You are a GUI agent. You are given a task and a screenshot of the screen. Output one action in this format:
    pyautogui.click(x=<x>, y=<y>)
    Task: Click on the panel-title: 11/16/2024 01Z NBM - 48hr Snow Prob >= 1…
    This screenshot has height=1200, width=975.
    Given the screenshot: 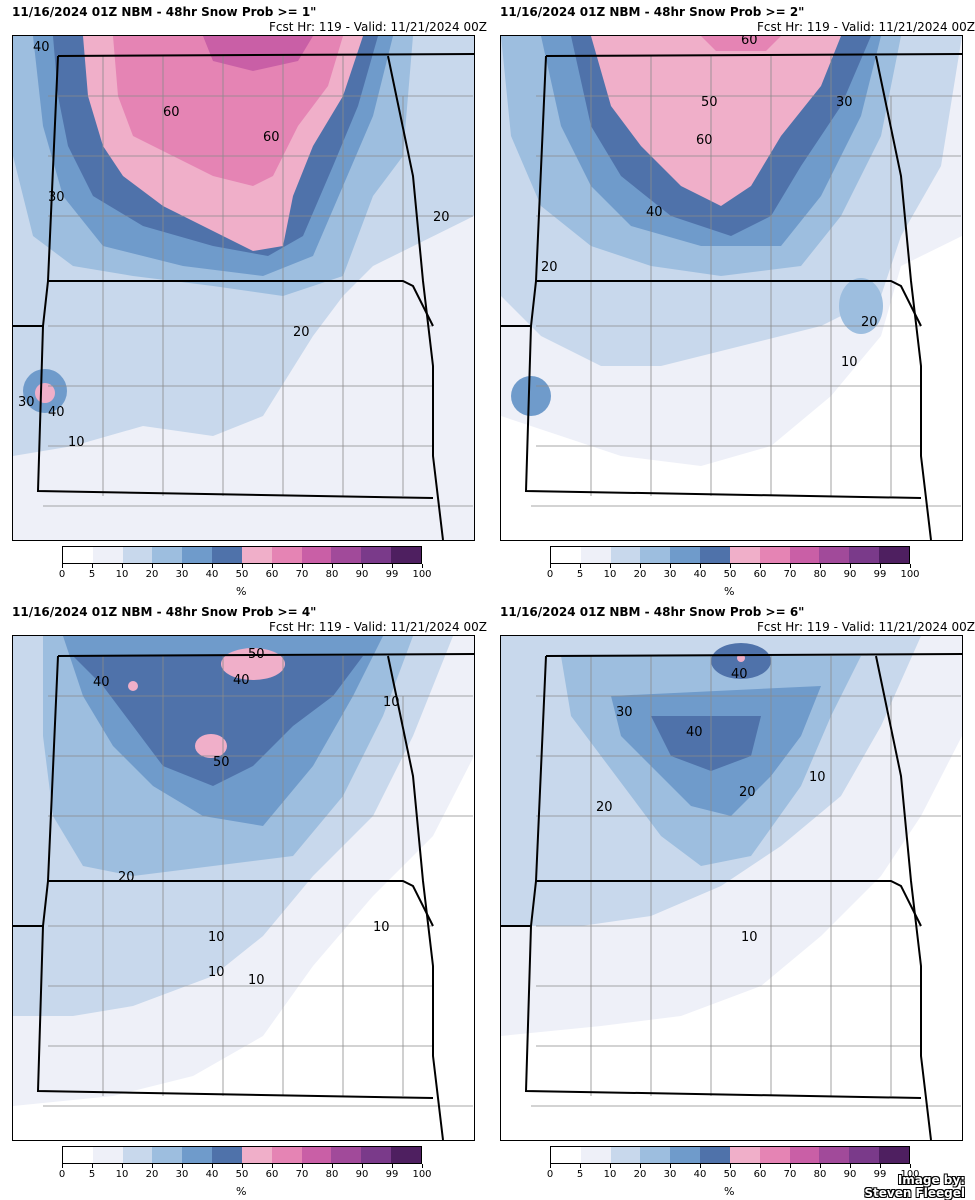 What is the action you would take?
    pyautogui.click(x=164, y=12)
    